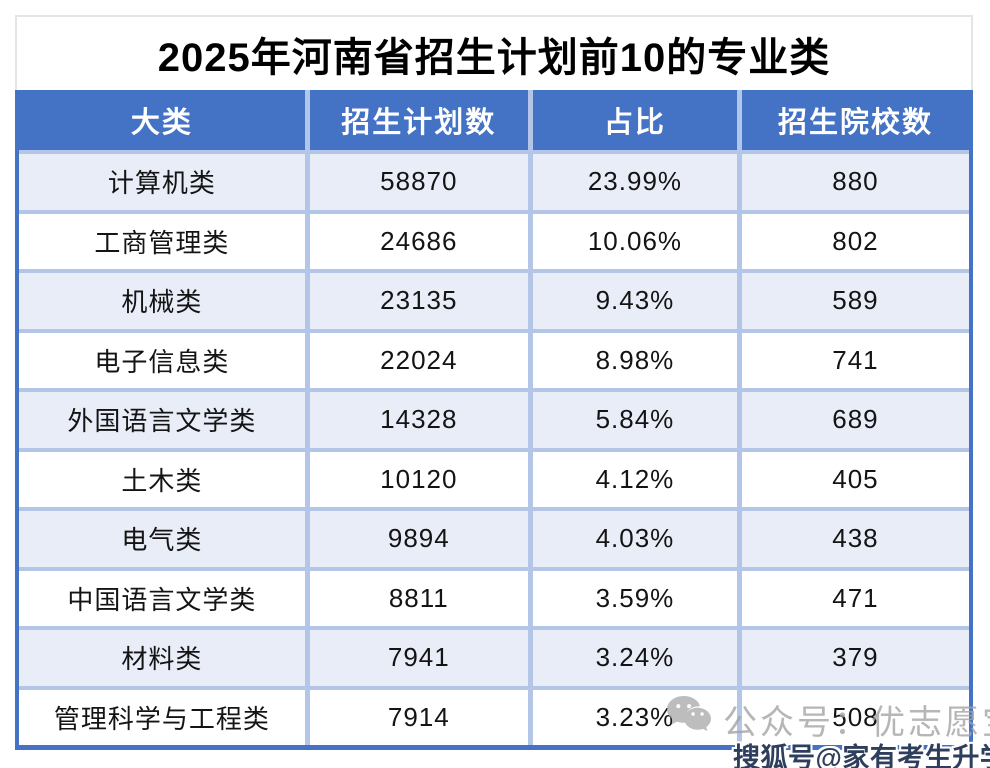 Image resolution: width=990 pixels, height=768 pixels. What do you see at coordinates (421, 301) in the screenshot?
I see `cell-plan-count: 23135` at bounding box center [421, 301].